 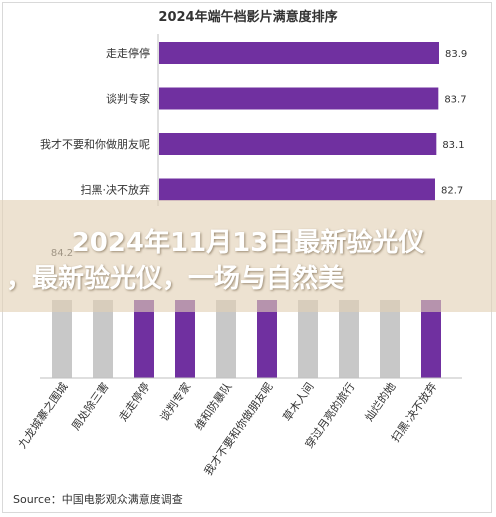 What do you see at coordinates (299, 401) in the screenshot?
I see `category-label: 草木人间` at bounding box center [299, 401].